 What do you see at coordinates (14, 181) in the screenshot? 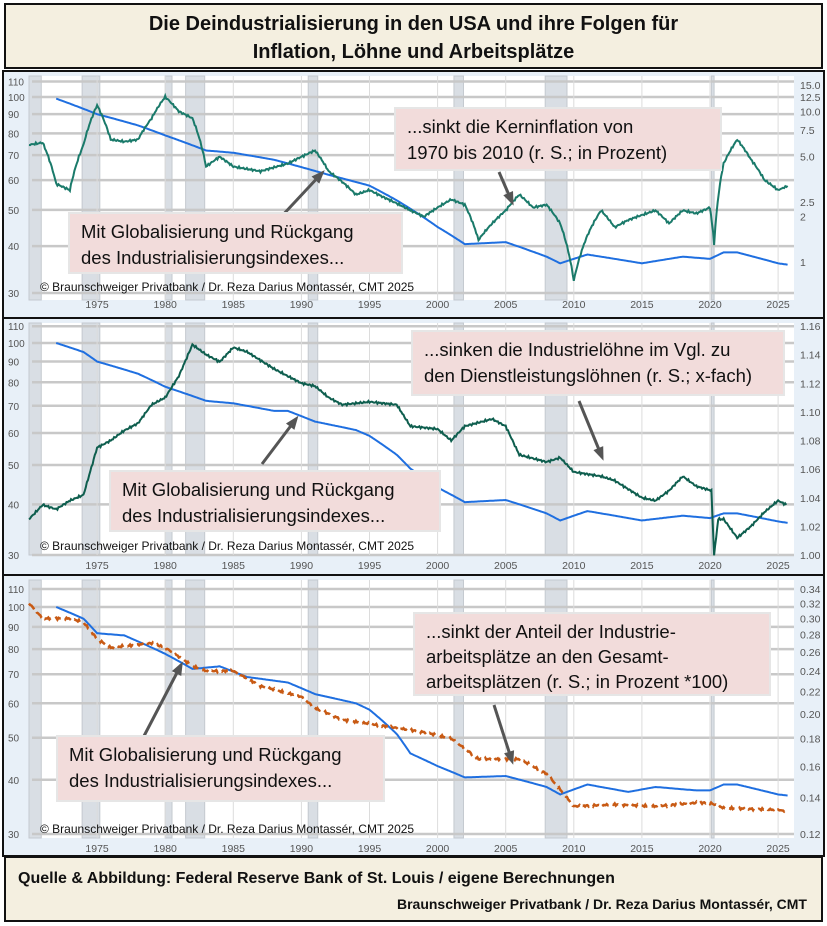
I see `left-axis-tick-label: 60` at bounding box center [14, 181].